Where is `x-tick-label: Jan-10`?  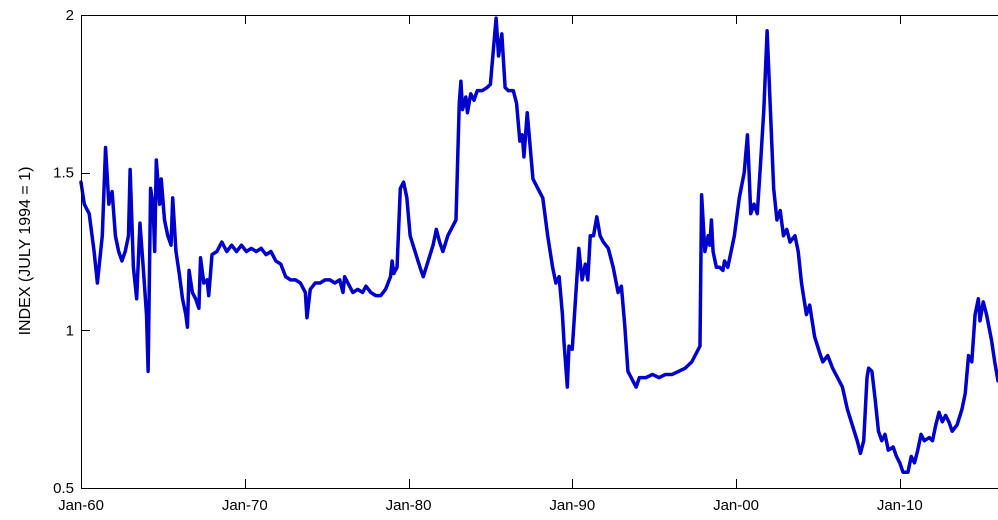 x-tick-label: Jan-10 is located at coordinates (900, 505).